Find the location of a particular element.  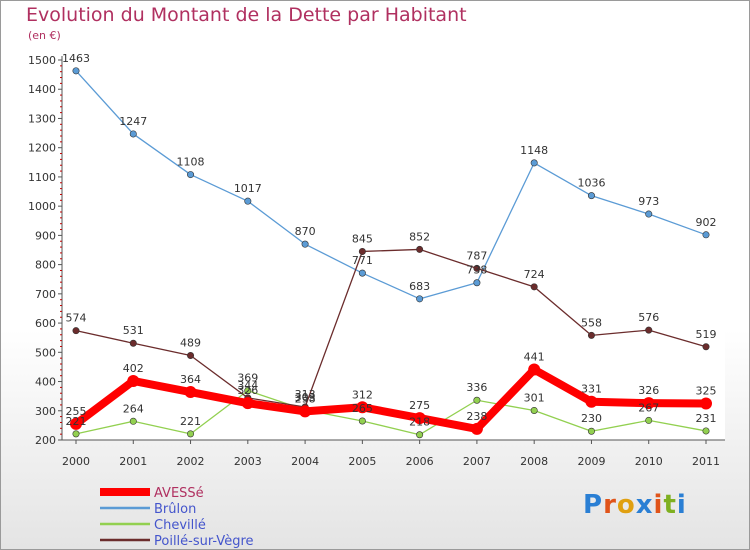

legend-label: AVESSé is located at coordinates (179, 493).